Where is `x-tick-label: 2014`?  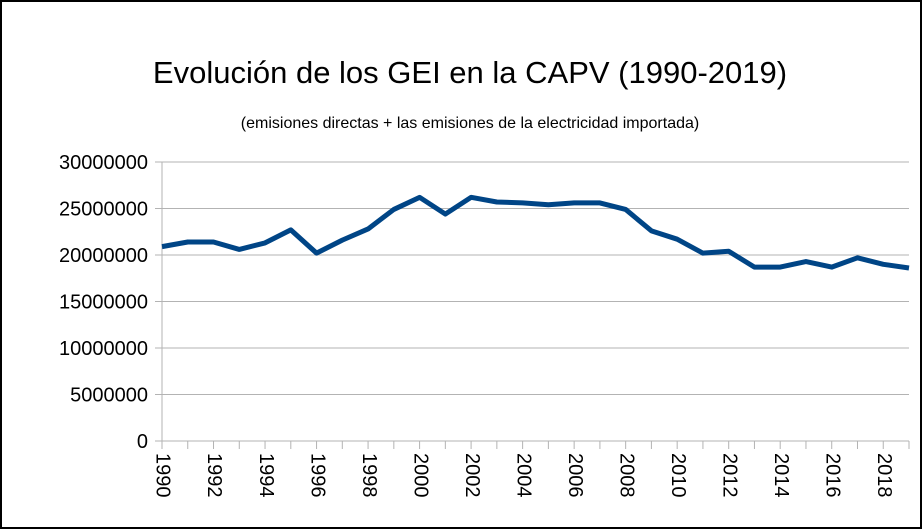 x-tick-label: 2014 is located at coordinates (781, 475).